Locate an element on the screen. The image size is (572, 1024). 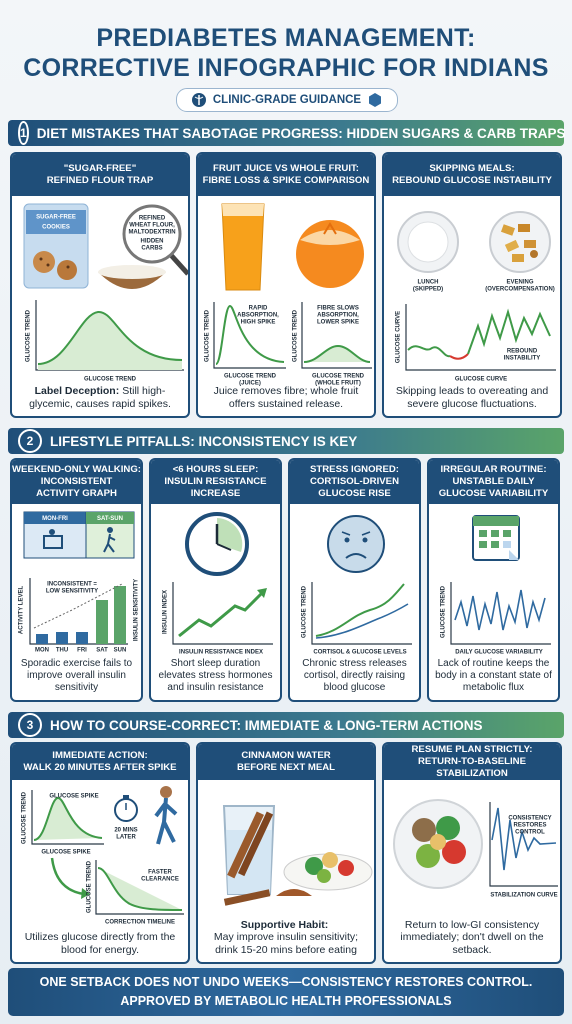
label: CONSISTENCY is located at coordinates (529, 819).